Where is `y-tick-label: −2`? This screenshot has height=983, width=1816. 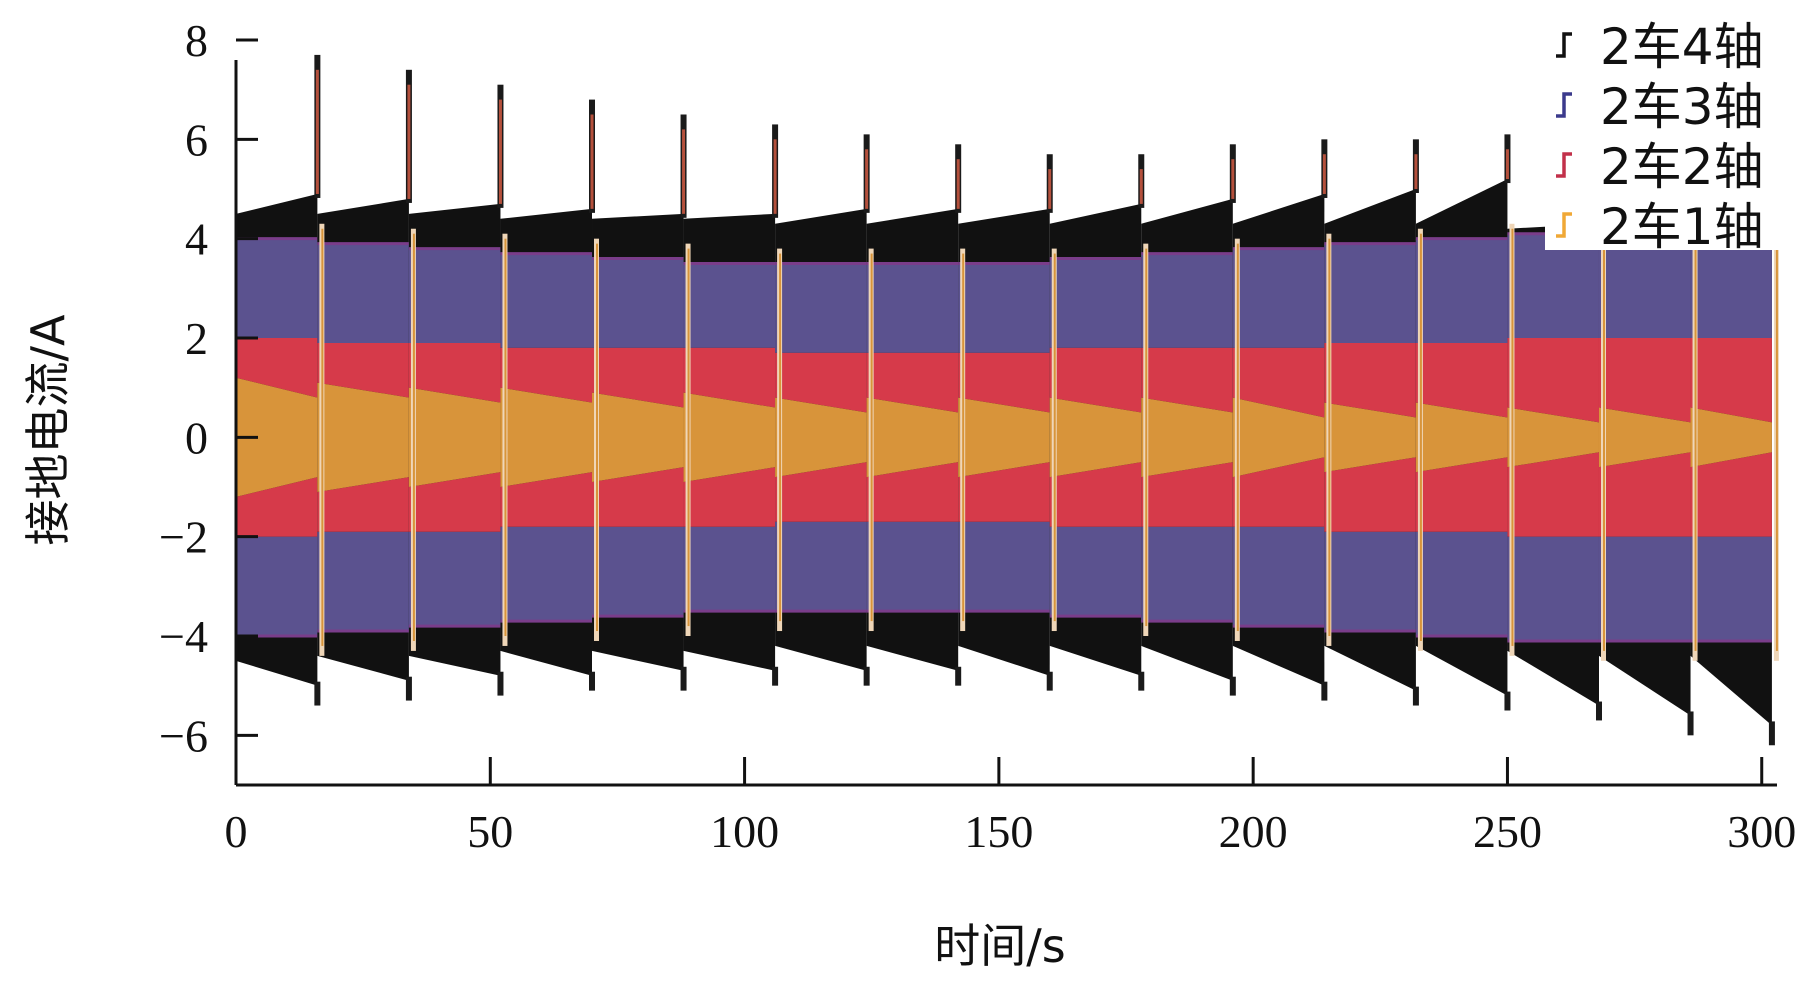
y-tick-label: −2 is located at coordinates (183, 537).